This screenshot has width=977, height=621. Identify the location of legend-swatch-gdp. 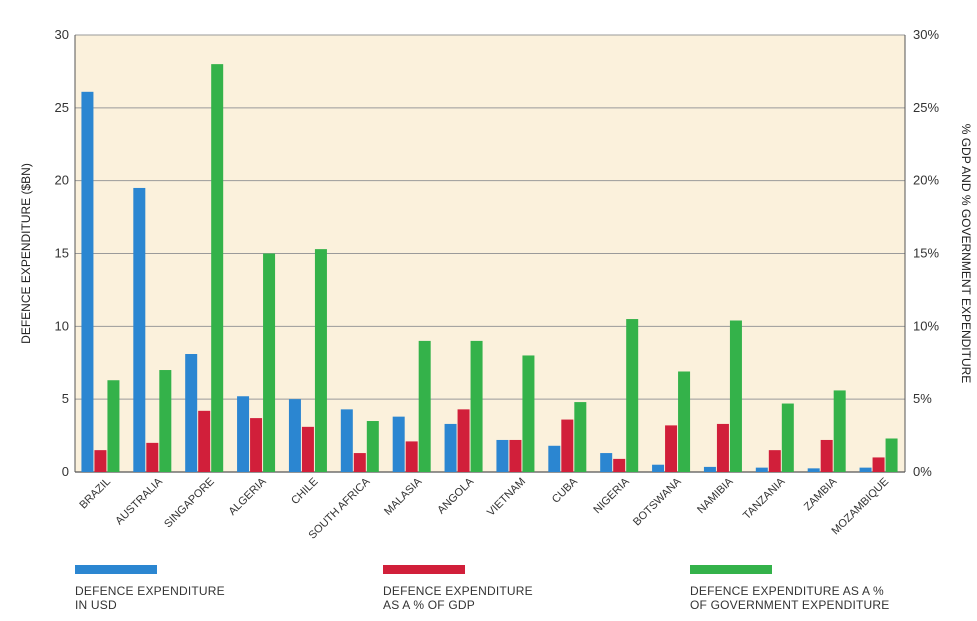
(424, 569).